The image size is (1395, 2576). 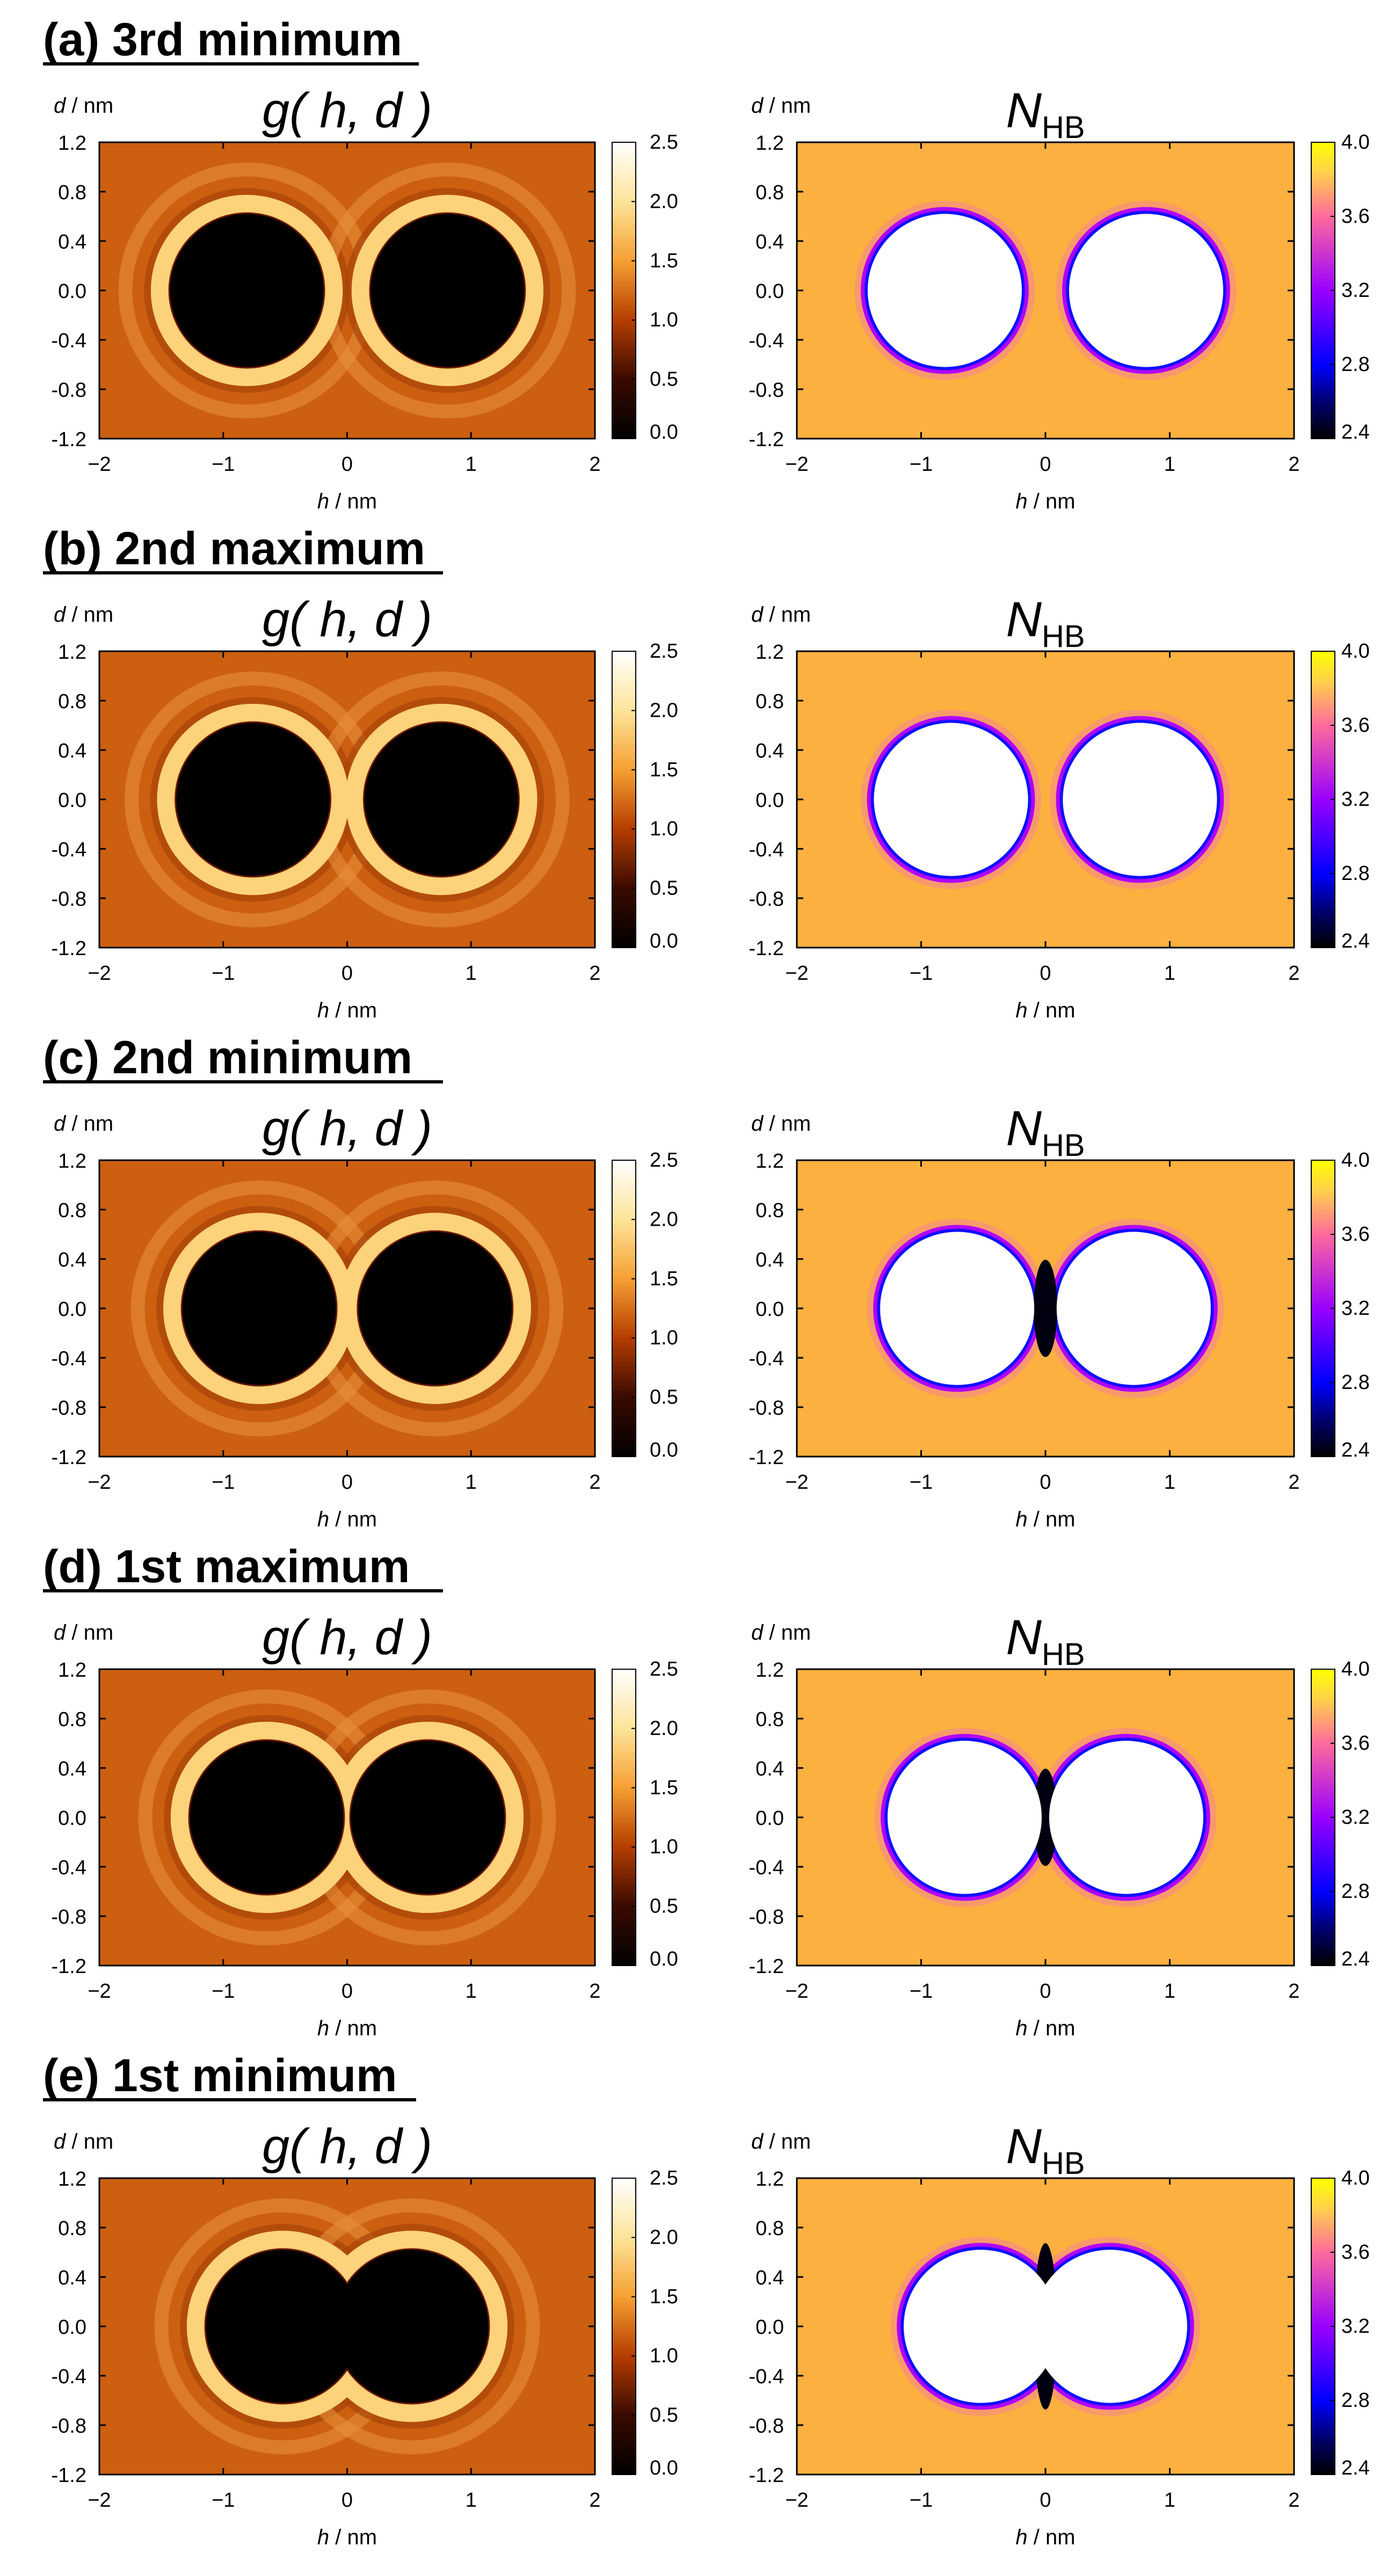 I want to click on colorbar-tick-label: 2.8, so click(x=1356, y=873).